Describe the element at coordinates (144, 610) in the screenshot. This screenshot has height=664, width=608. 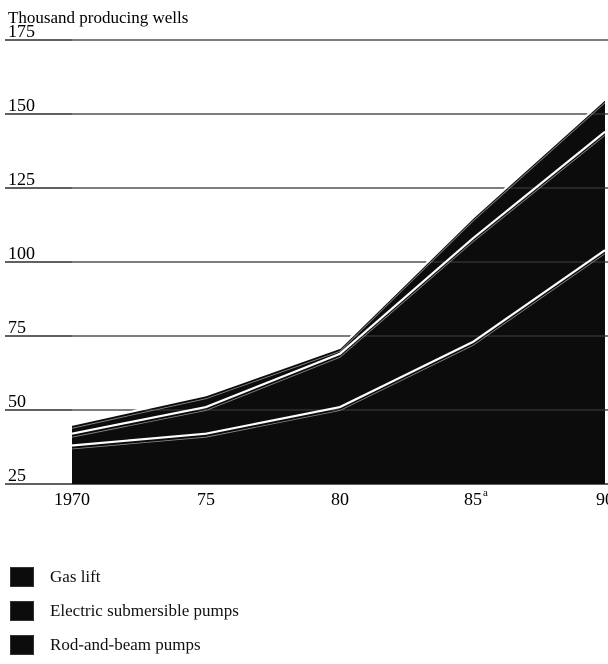
I see `legend-label: Electric submersible pumps` at that location.